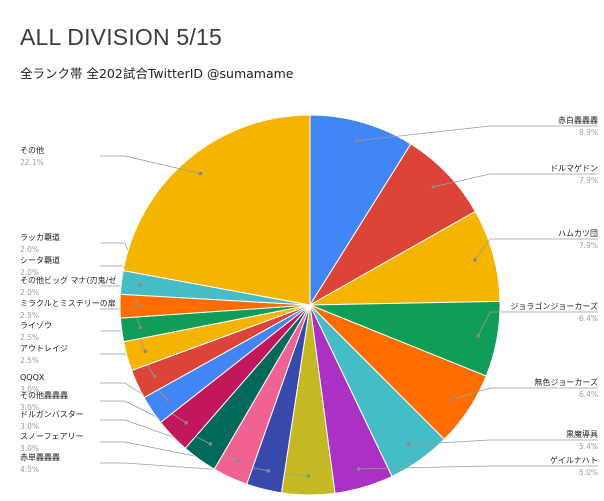 This screenshot has width=604, height=501. What do you see at coordinates (40, 237) in the screenshot?
I see `slice-label: ラッカ覇道` at bounding box center [40, 237].